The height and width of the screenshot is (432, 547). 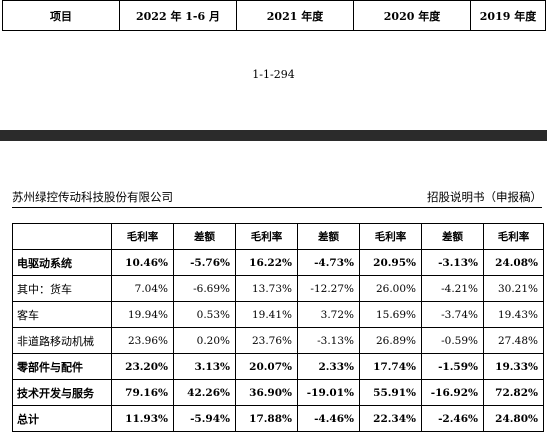 What do you see at coordinates (452, 314) in the screenshot?
I see `table-cell: -3.74%` at bounding box center [452, 314].